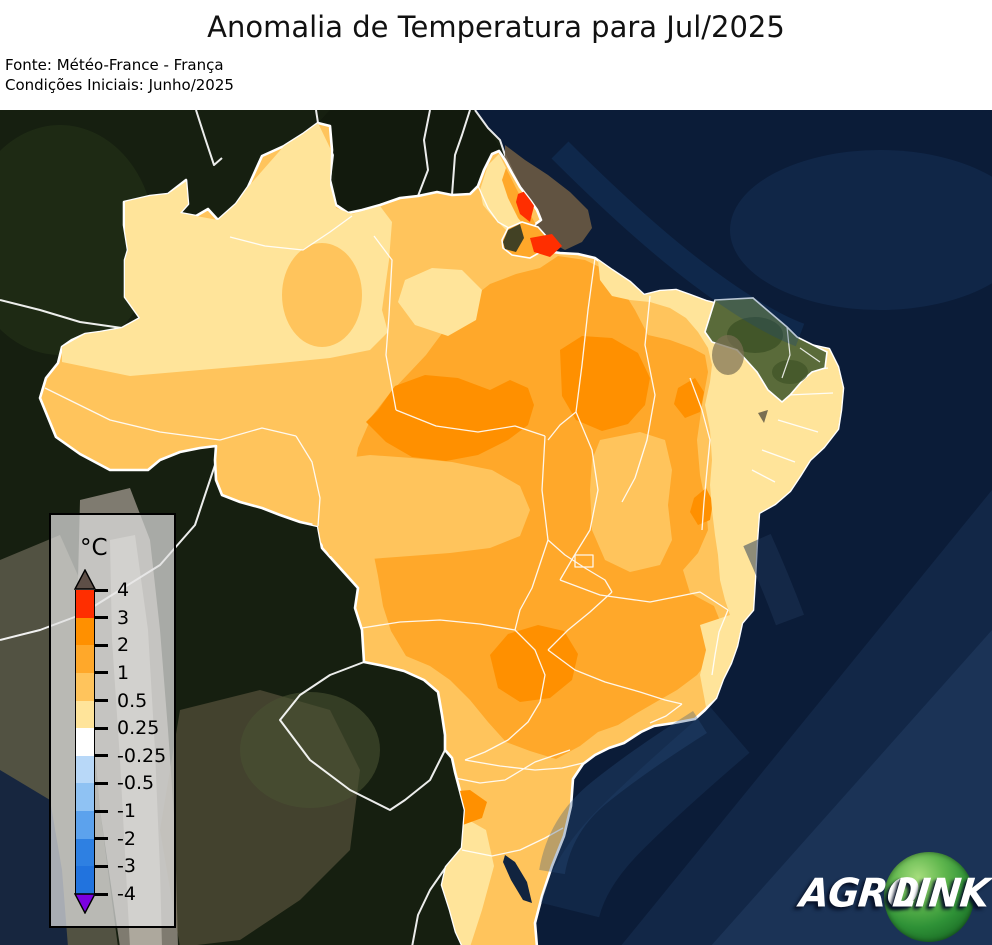  Describe the element at coordinates (420, 507) in the screenshot. I see `region-central-mato-grosso-amber` at that location.